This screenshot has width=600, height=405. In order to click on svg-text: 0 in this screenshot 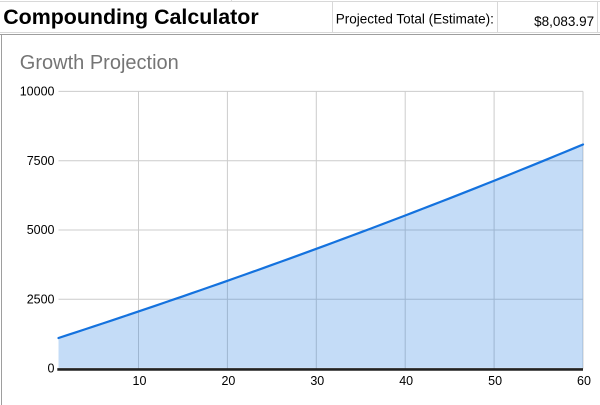, I will do `click(51, 369)`.